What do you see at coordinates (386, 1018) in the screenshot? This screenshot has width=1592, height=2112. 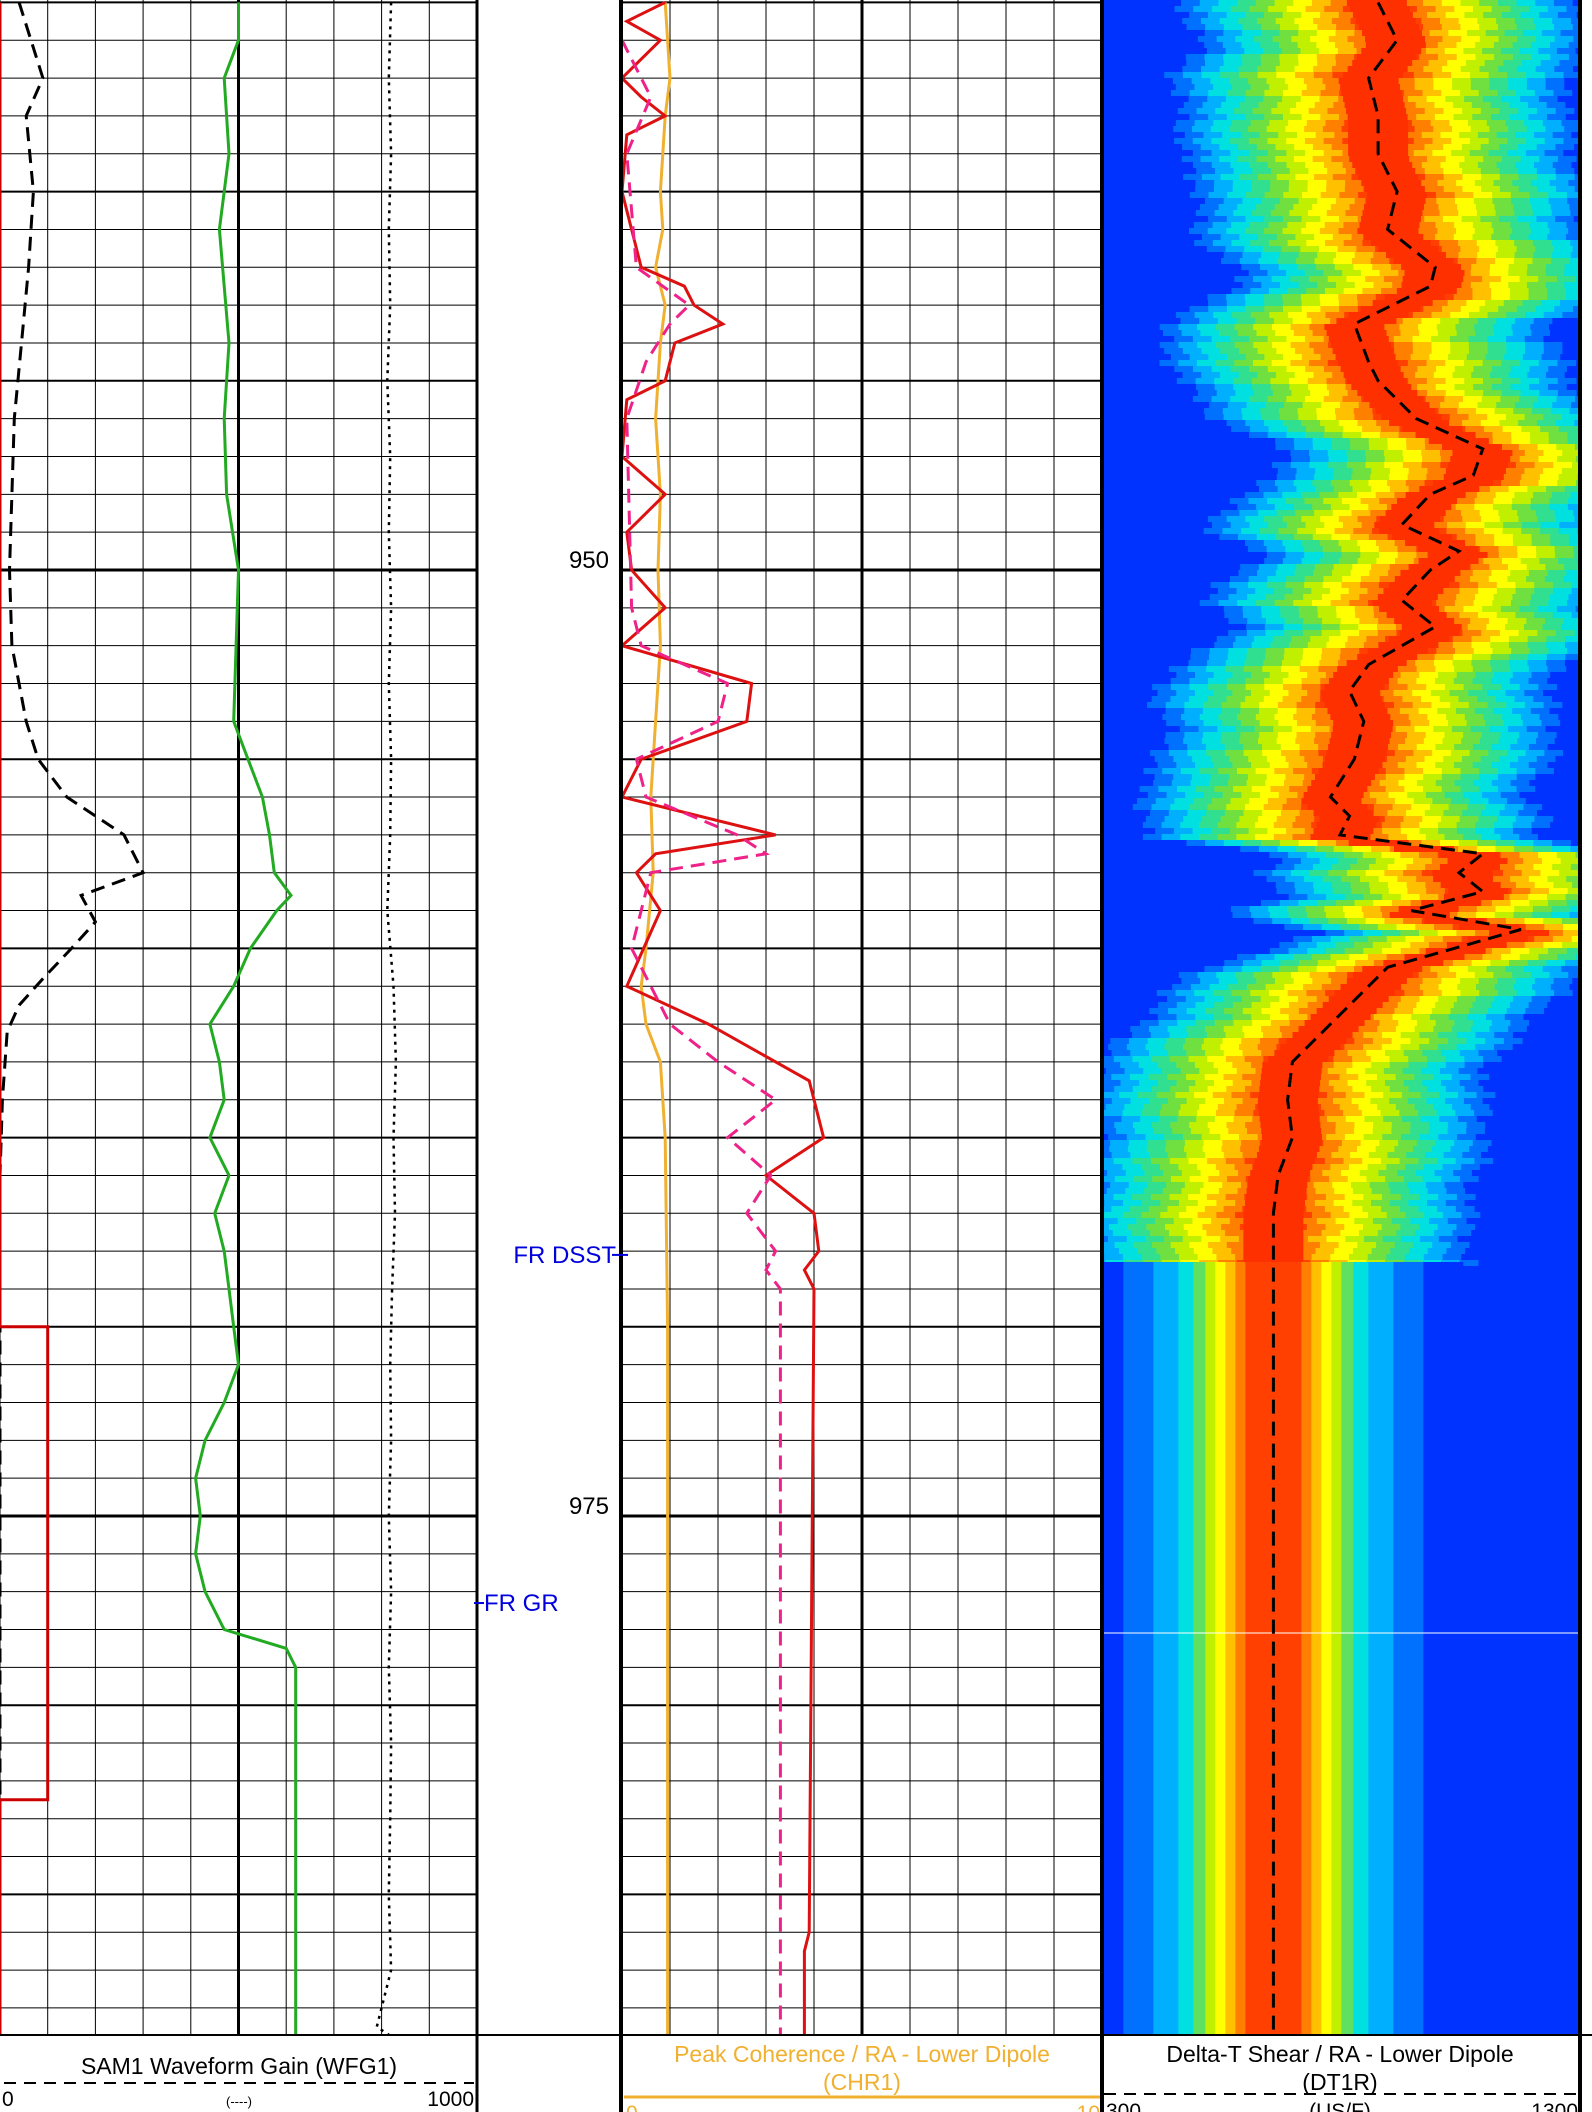 I see `track1-dotted-curve` at bounding box center [386, 1018].